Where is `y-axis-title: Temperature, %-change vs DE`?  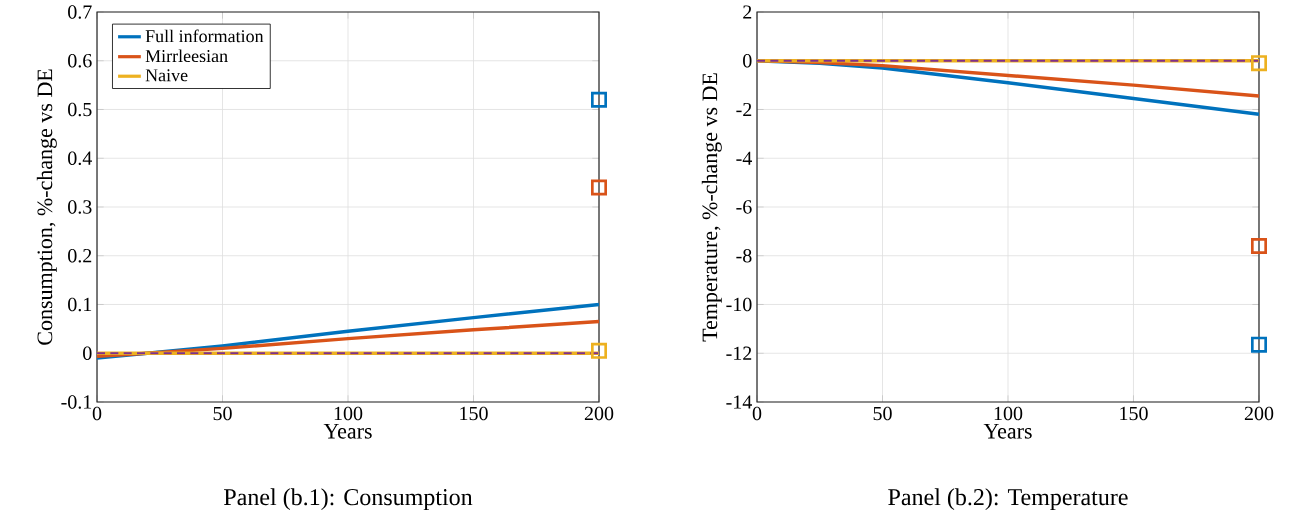 y-axis-title: Temperature, %-change vs DE is located at coordinates (711, 207).